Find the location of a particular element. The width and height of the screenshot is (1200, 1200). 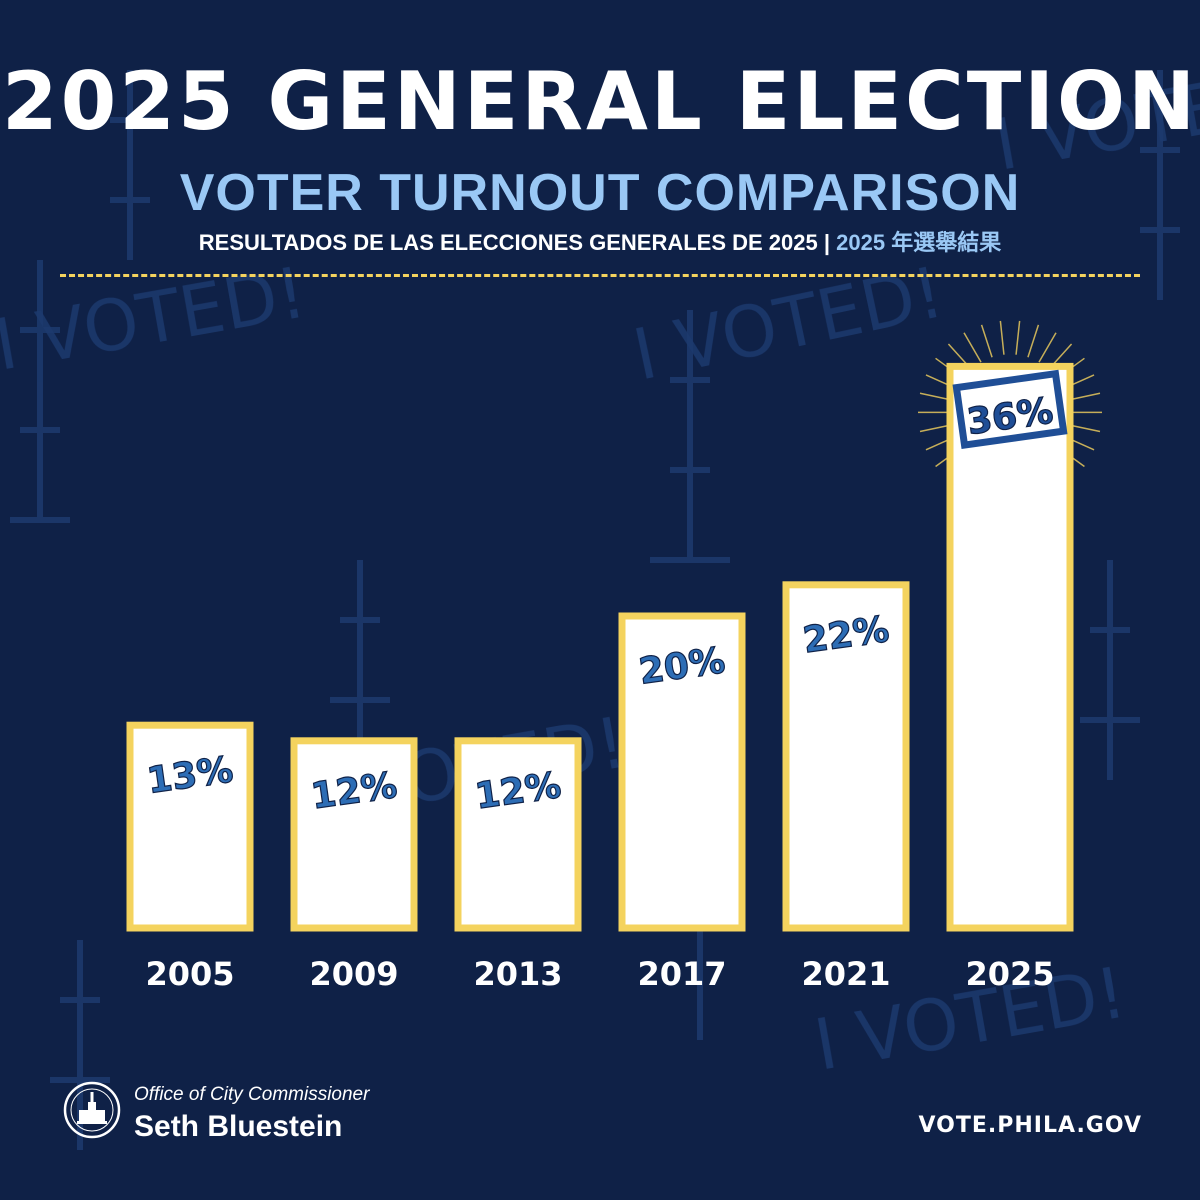

footer-website-link: VOTE.PHILA.GOV is located at coordinates (1030, 1125).